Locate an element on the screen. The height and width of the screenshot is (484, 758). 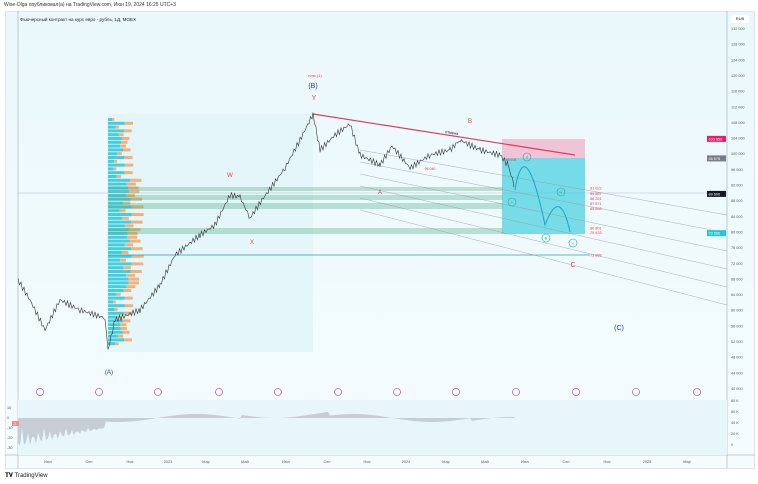
currency-button: RUB is located at coordinates (740, 19).